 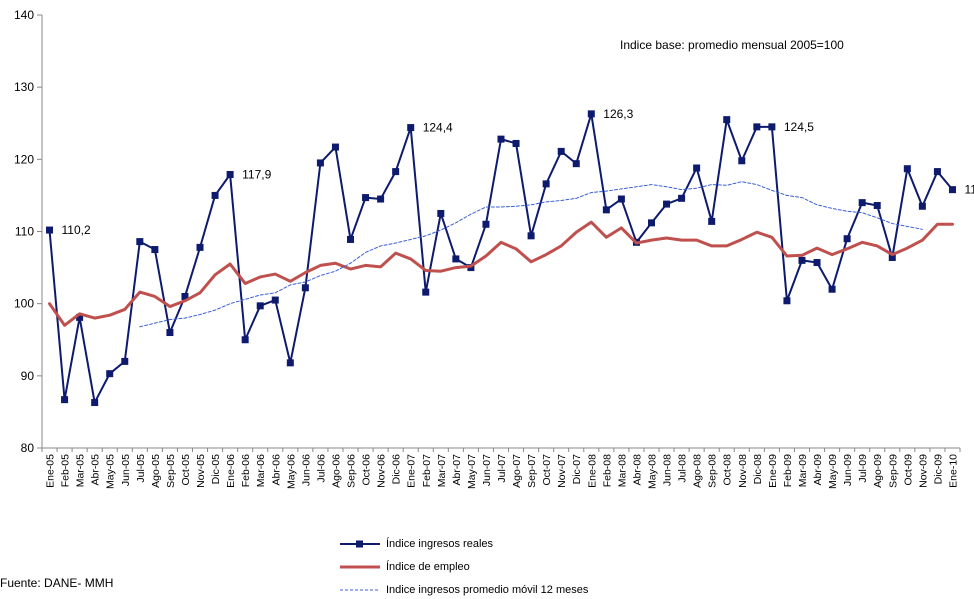 I want to click on x-tick-label: Jun-09, so click(x=848, y=470).